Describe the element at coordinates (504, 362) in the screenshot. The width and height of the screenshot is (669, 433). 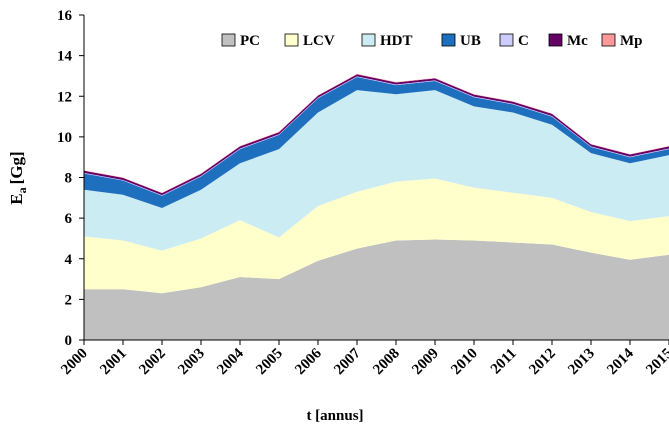
I see `x-tick-label: 2011` at that location.